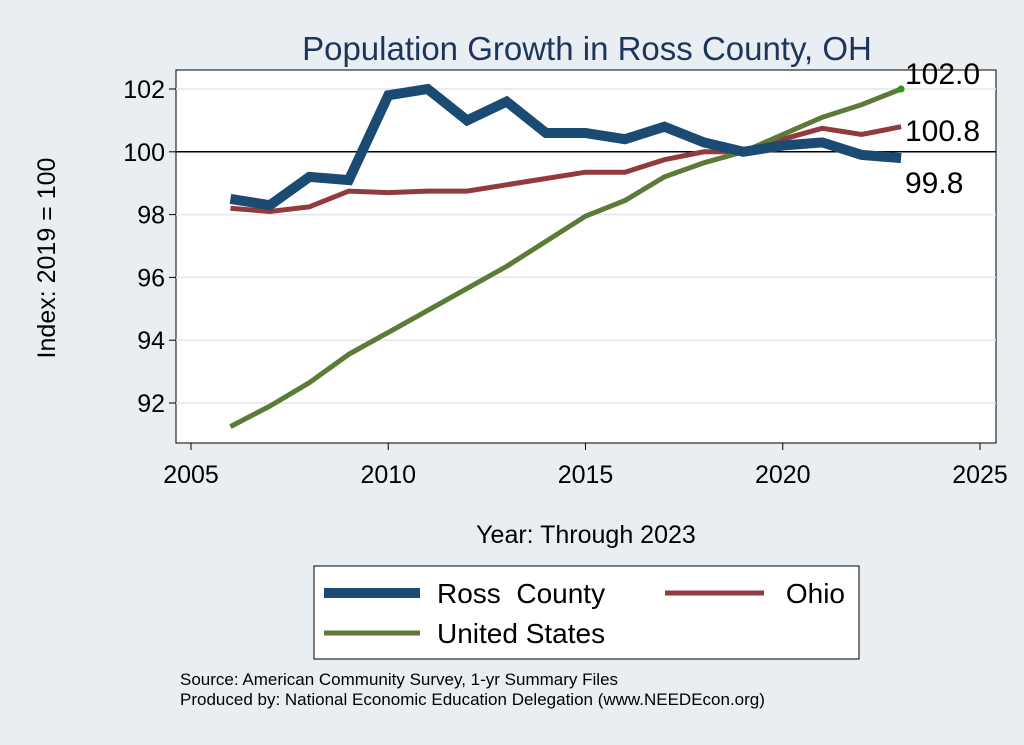 Image resolution: width=1024 pixels, height=745 pixels. I want to click on y-axis-label: Index: 2019 = 100, so click(47, 258).